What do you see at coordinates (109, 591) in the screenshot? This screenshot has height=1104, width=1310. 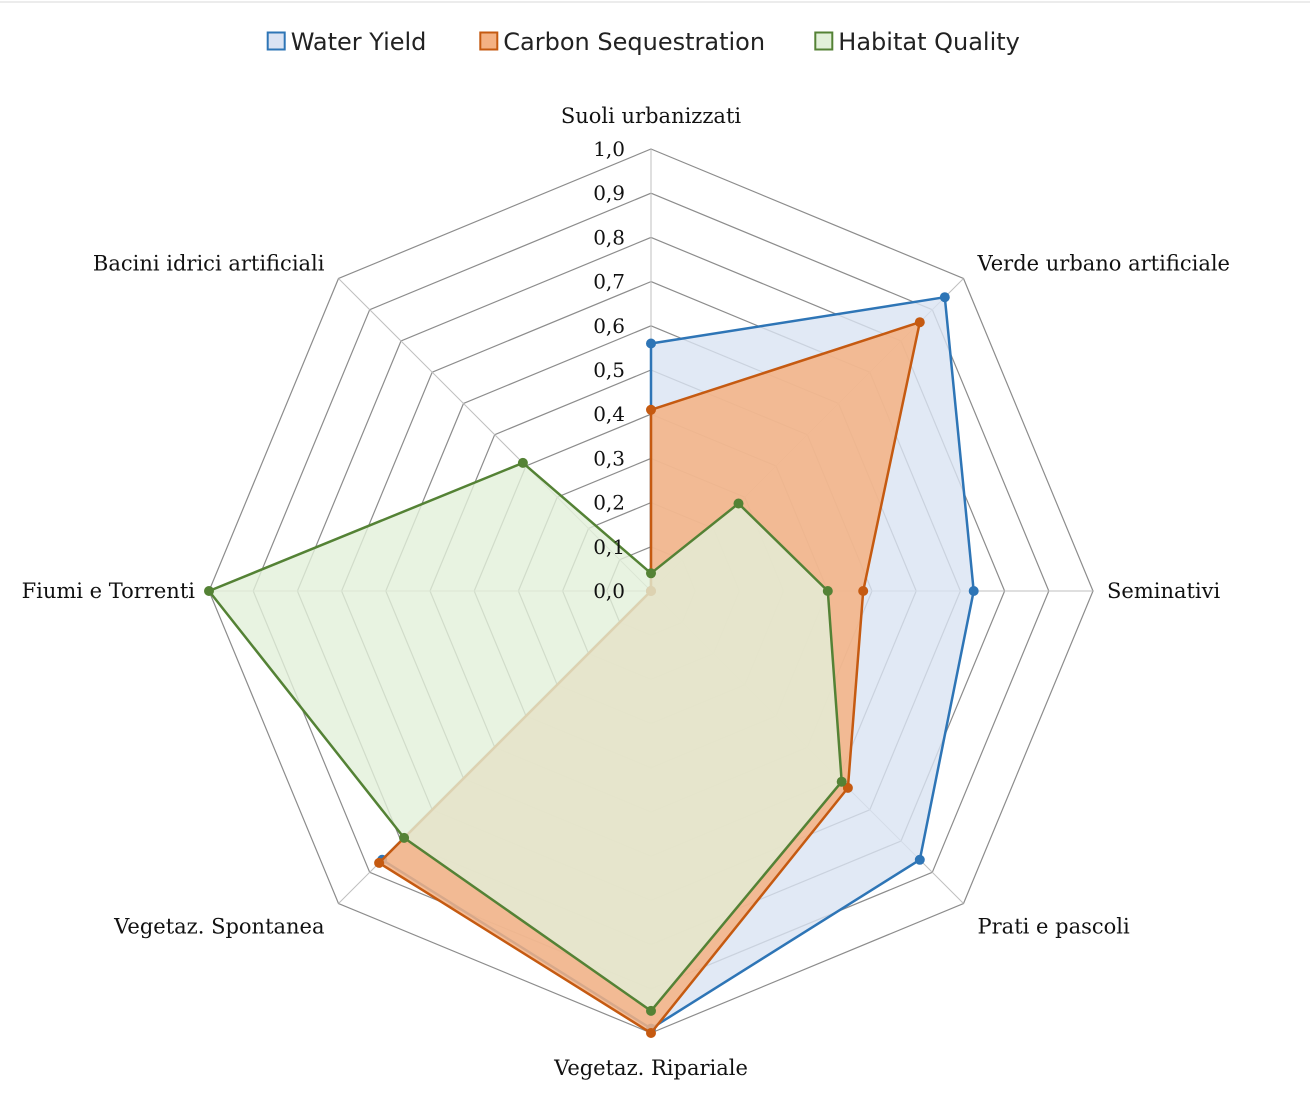 I see `category-label: Fiumi e Torrenti` at bounding box center [109, 591].